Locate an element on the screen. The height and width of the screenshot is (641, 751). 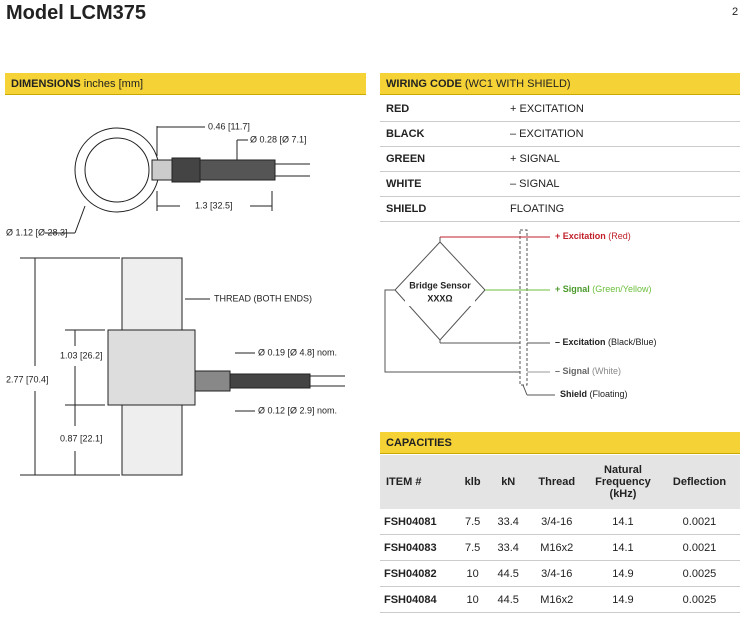
wiring-cell: + SIGNAL is located at coordinates (622, 159).